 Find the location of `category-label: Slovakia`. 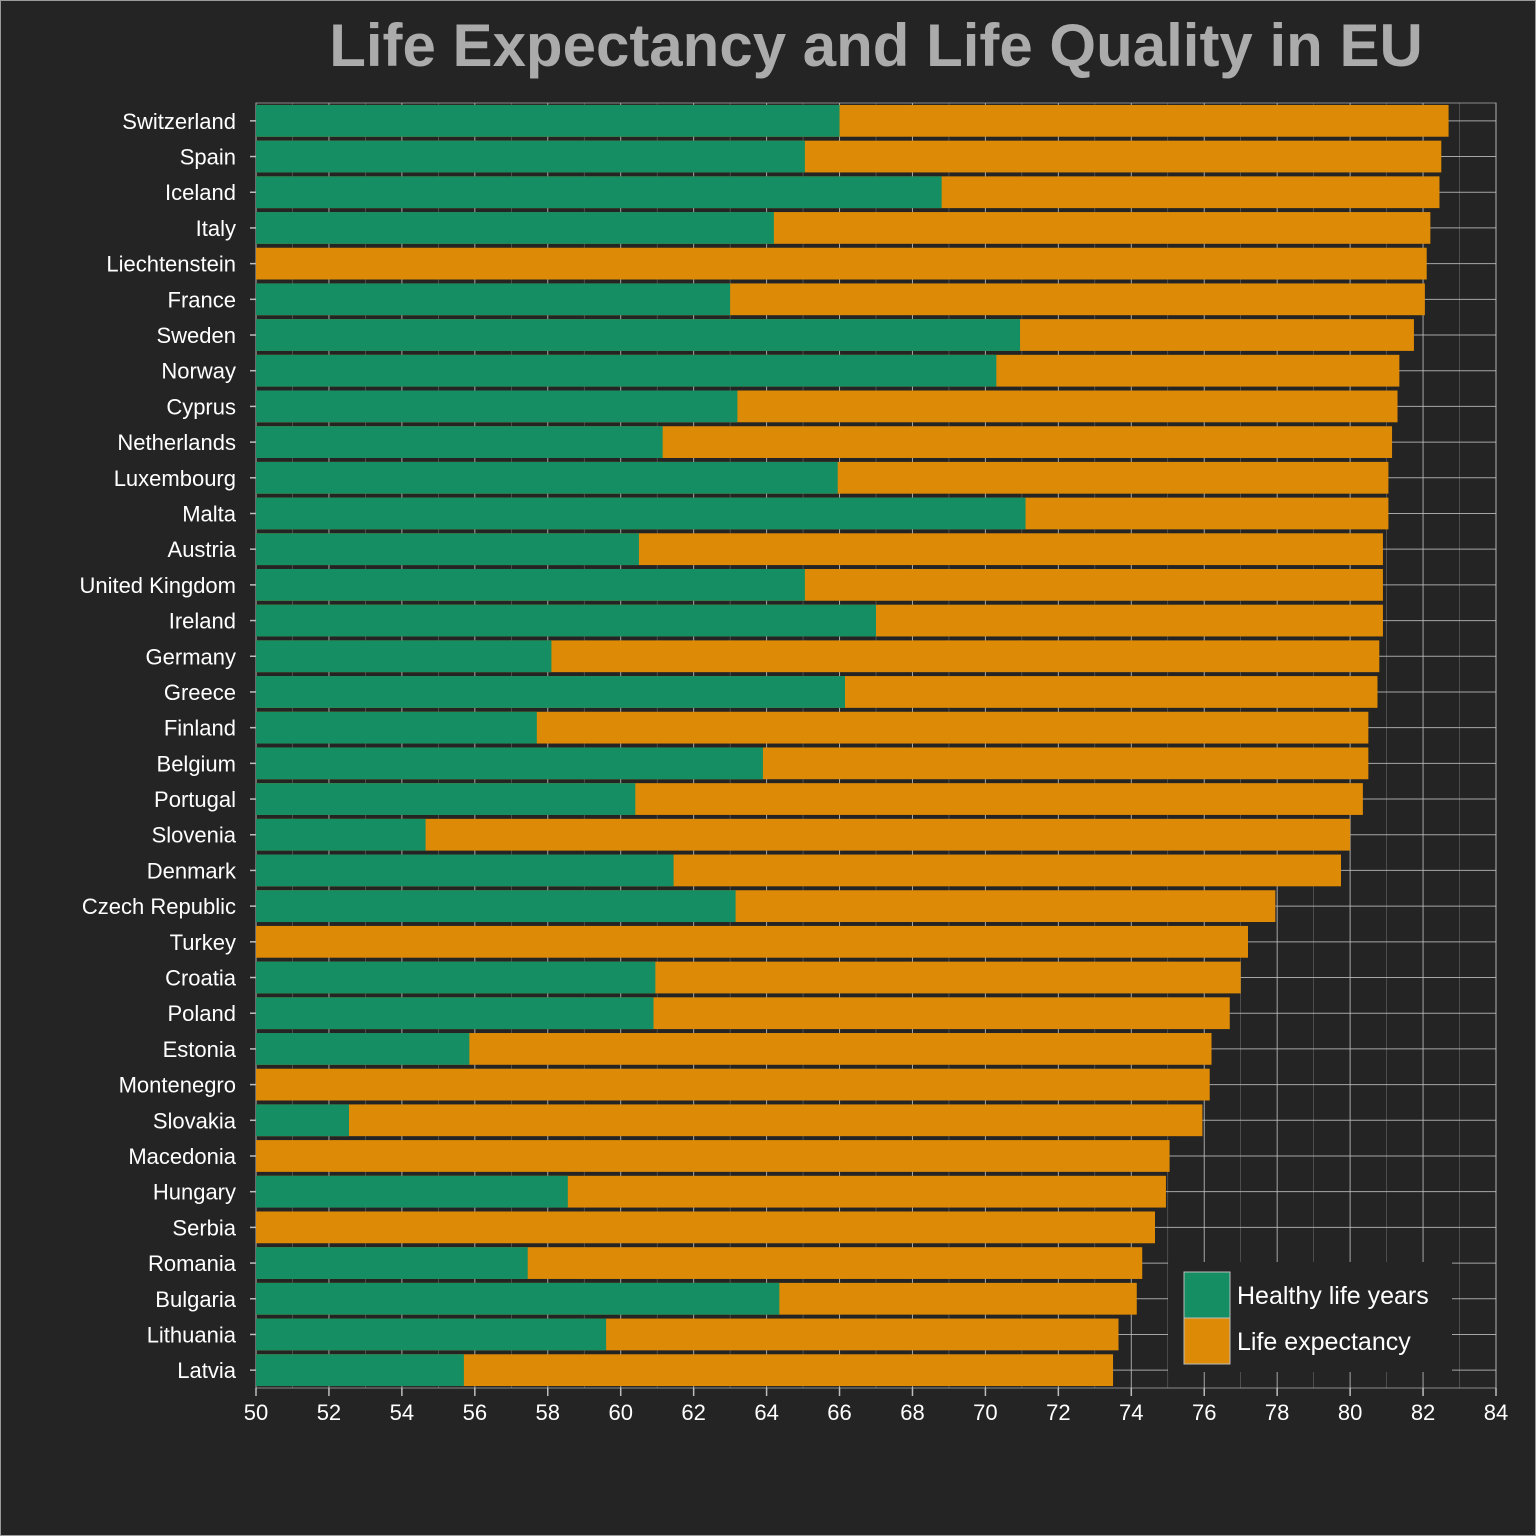

category-label: Slovakia is located at coordinates (195, 1120).